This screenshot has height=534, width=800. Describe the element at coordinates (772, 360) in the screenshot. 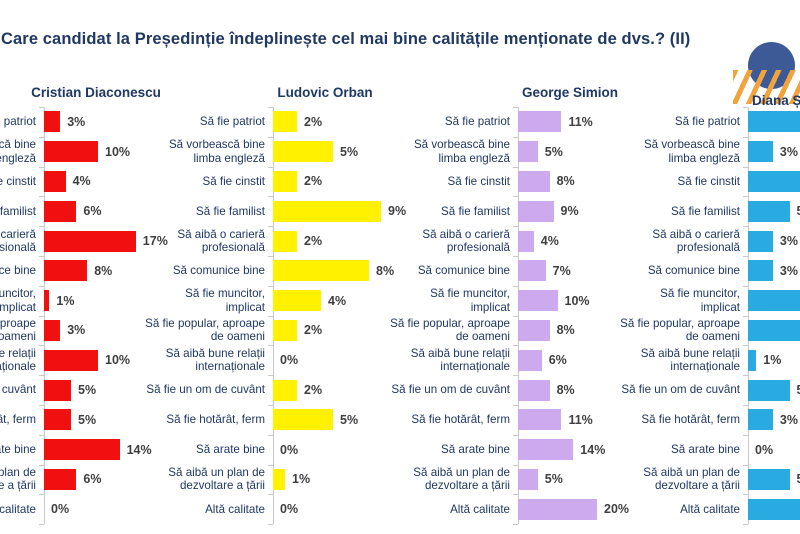

I see `bar-value: 1%` at that location.